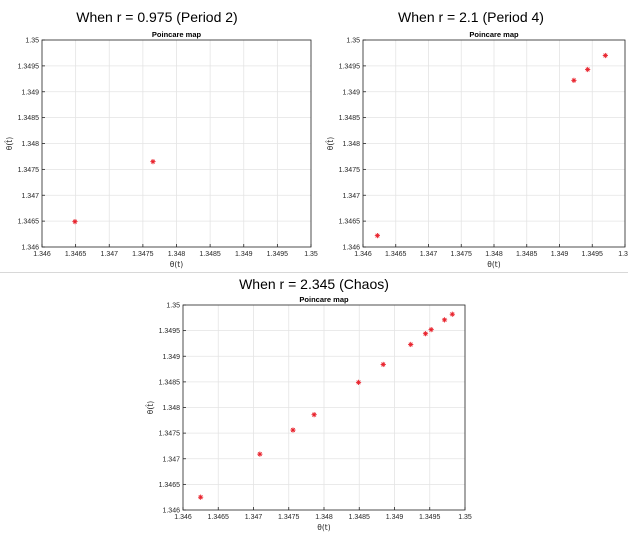 This screenshot has height=538, width=628. Describe the element at coordinates (157, 17) in the screenshot. I see `panel-title: When r = 0.975 (Period 2)` at that location.